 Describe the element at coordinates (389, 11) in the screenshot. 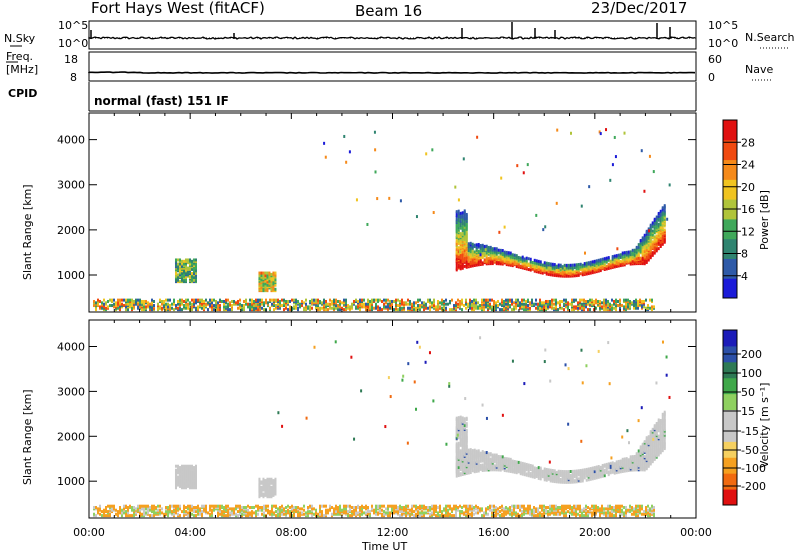

I see `beam-title: Beam 16` at that location.